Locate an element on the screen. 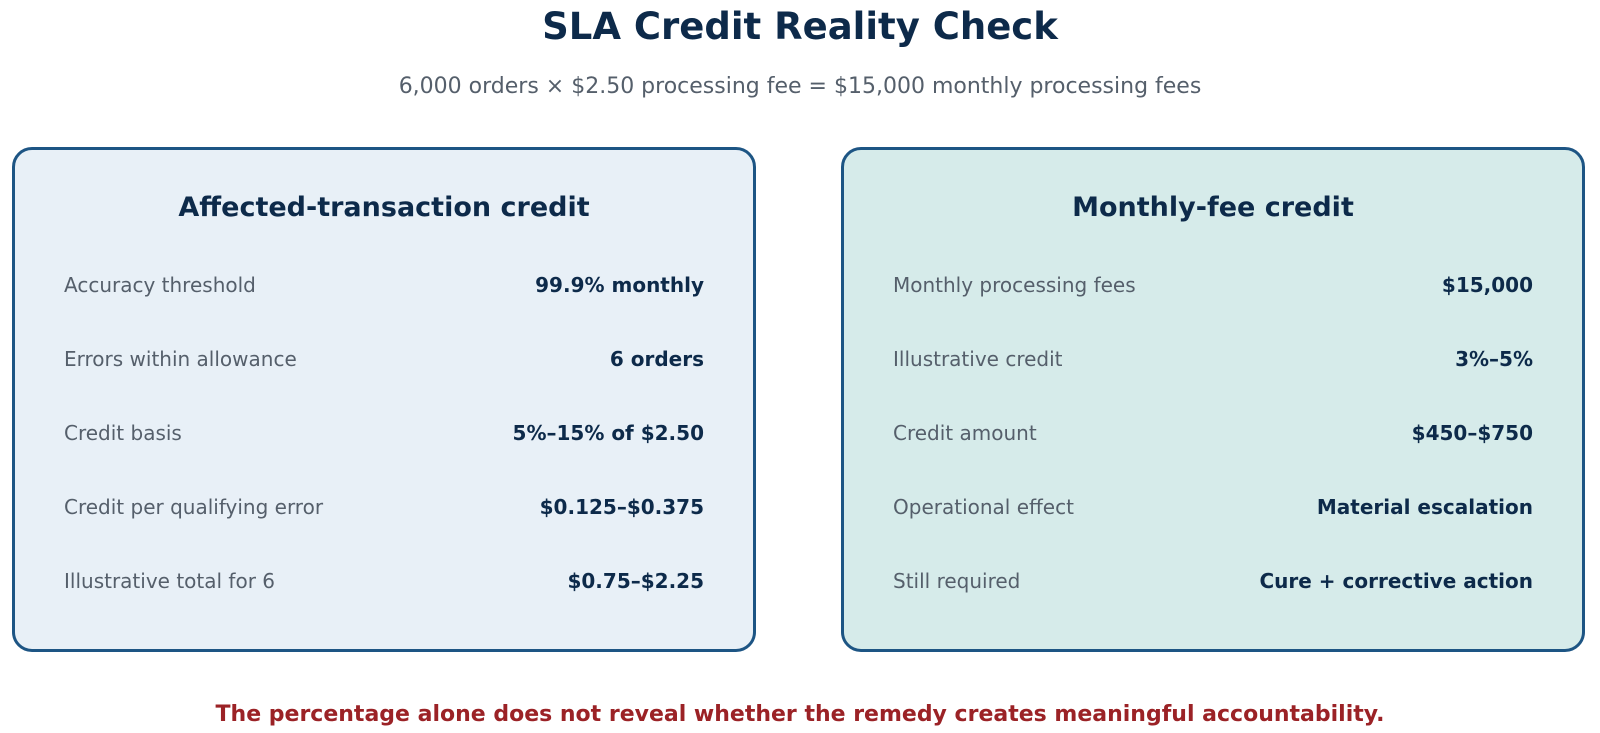 This screenshot has height=733, width=1600. row-label: Illustrative credit is located at coordinates (978, 359).